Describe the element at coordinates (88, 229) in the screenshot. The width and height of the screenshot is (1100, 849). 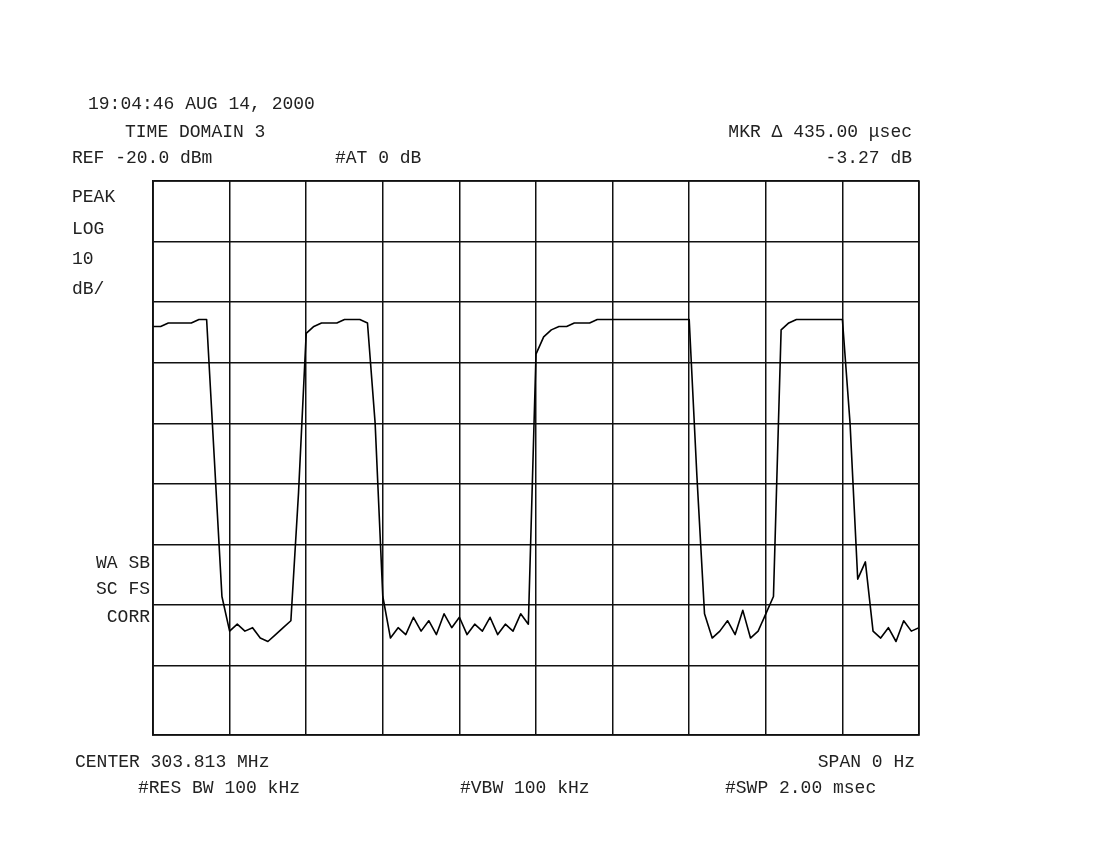
I see `text: LOG` at that location.